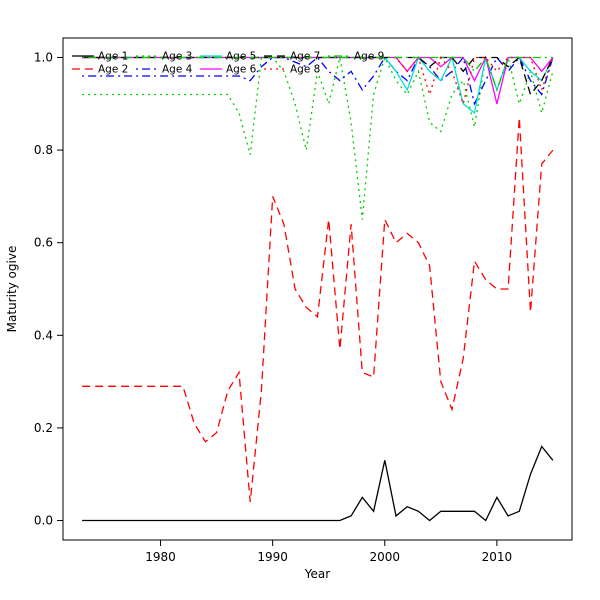  Describe the element at coordinates (177, 57) in the screenshot. I see `legend-label-age-3: Age 3` at that location.